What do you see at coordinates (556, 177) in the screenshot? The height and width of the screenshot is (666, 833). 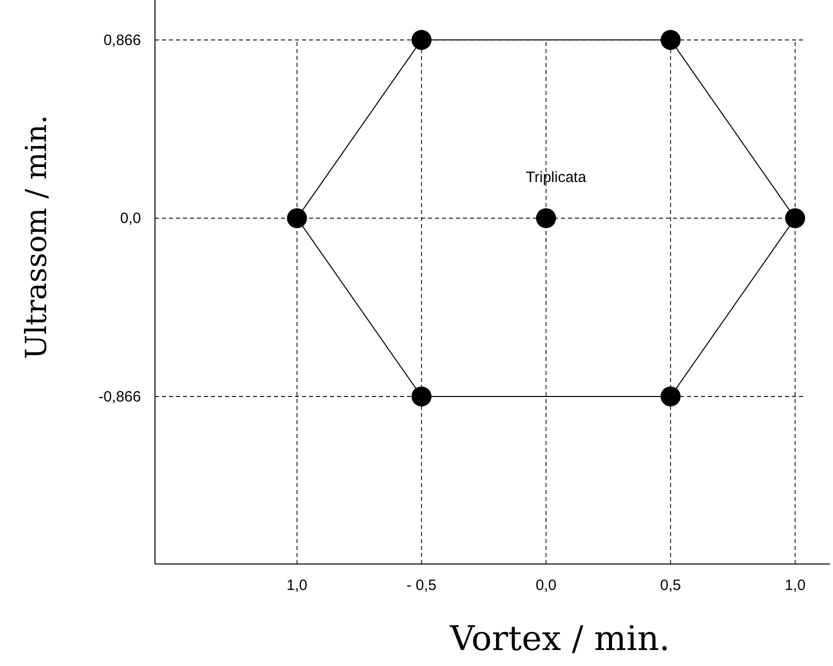 I see `annotation: Triplicata` at bounding box center [556, 177].